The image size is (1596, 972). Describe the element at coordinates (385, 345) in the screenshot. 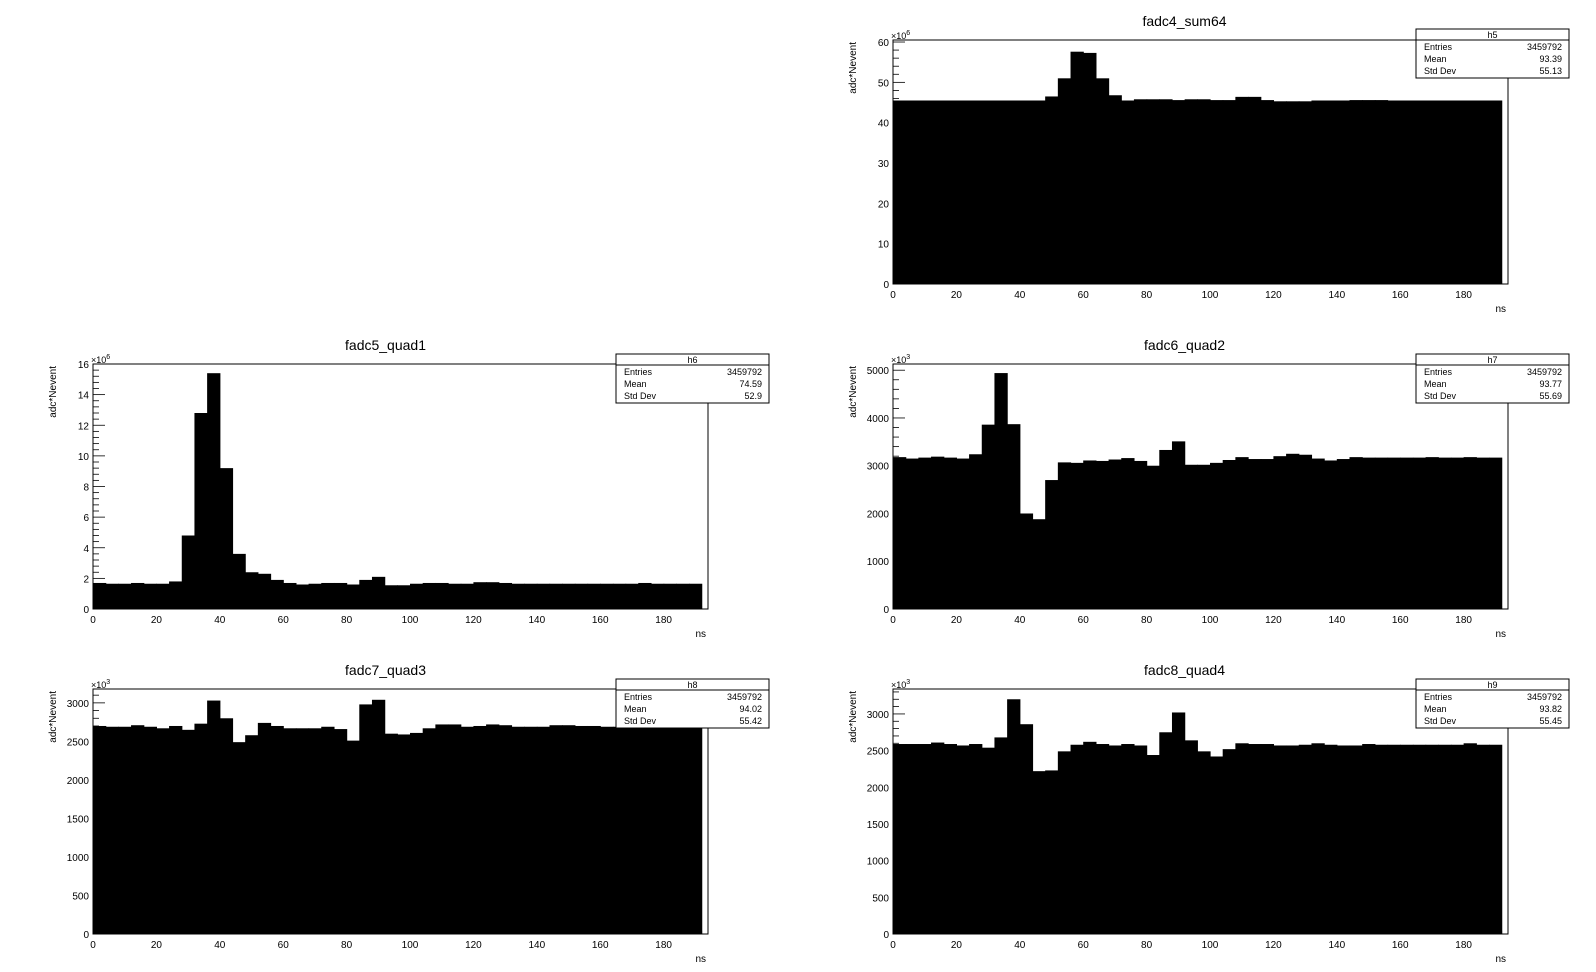

I see `chart-title: fadc5_quad1` at that location.